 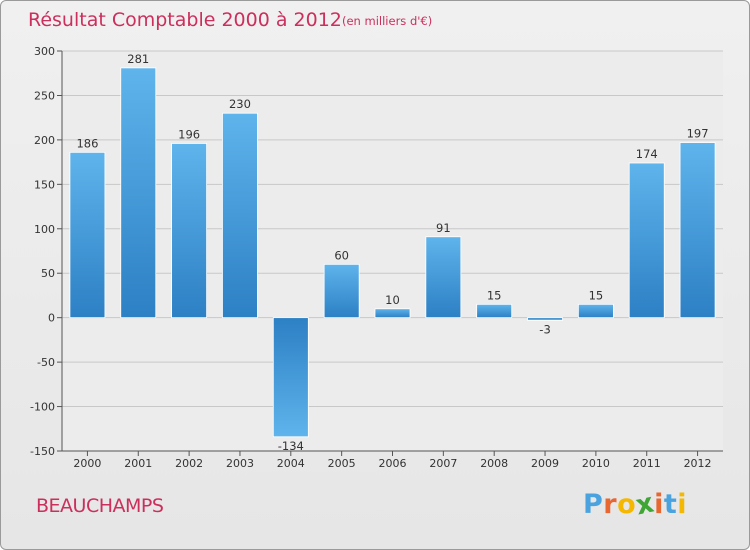 I want to click on x-tick-label: 2004, so click(x=291, y=463).